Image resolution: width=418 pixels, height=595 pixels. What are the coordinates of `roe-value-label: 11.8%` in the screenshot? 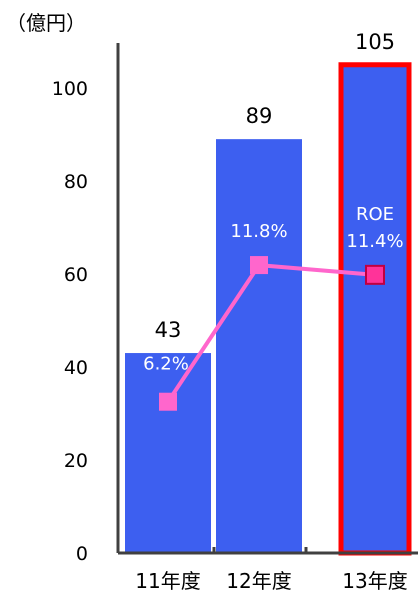 It's located at (258, 231).